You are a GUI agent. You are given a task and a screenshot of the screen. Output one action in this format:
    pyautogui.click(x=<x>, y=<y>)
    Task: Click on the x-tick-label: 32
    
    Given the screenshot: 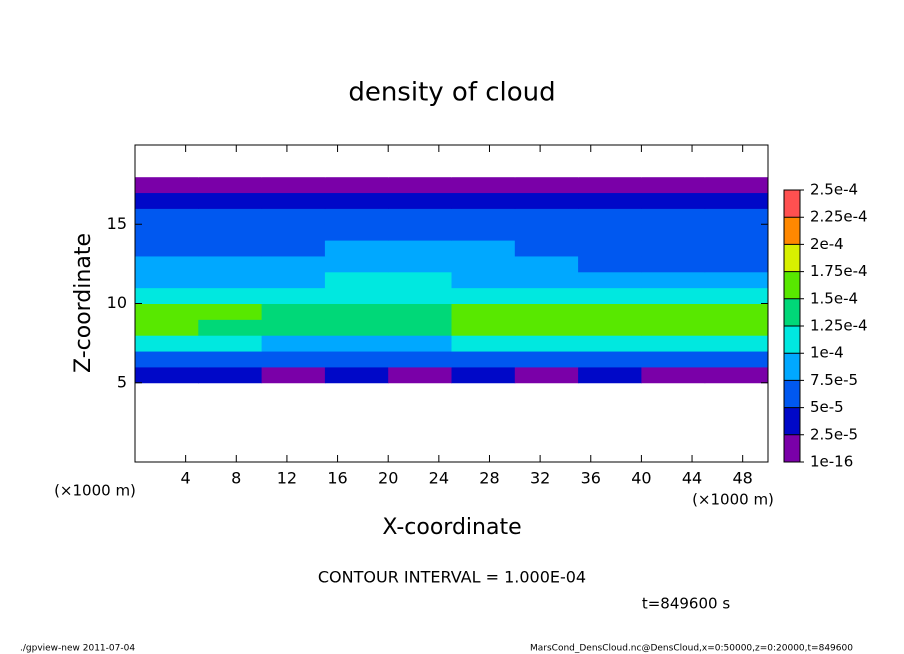 What is the action you would take?
    pyautogui.click(x=540, y=478)
    